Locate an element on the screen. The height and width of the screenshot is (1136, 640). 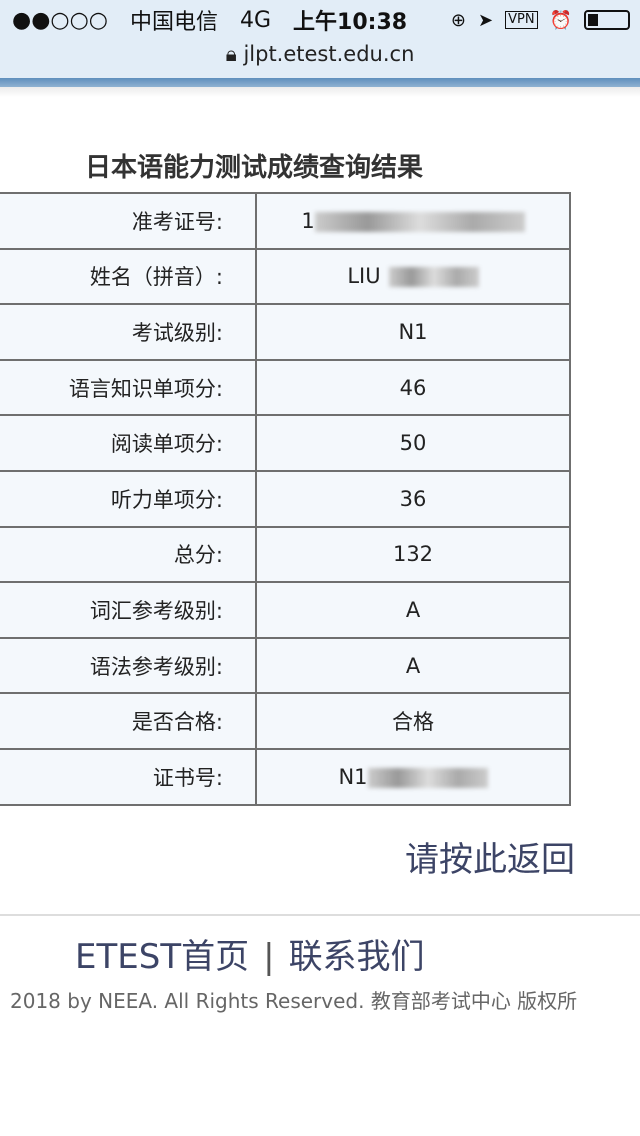
row-value: 46 is located at coordinates (413, 387).